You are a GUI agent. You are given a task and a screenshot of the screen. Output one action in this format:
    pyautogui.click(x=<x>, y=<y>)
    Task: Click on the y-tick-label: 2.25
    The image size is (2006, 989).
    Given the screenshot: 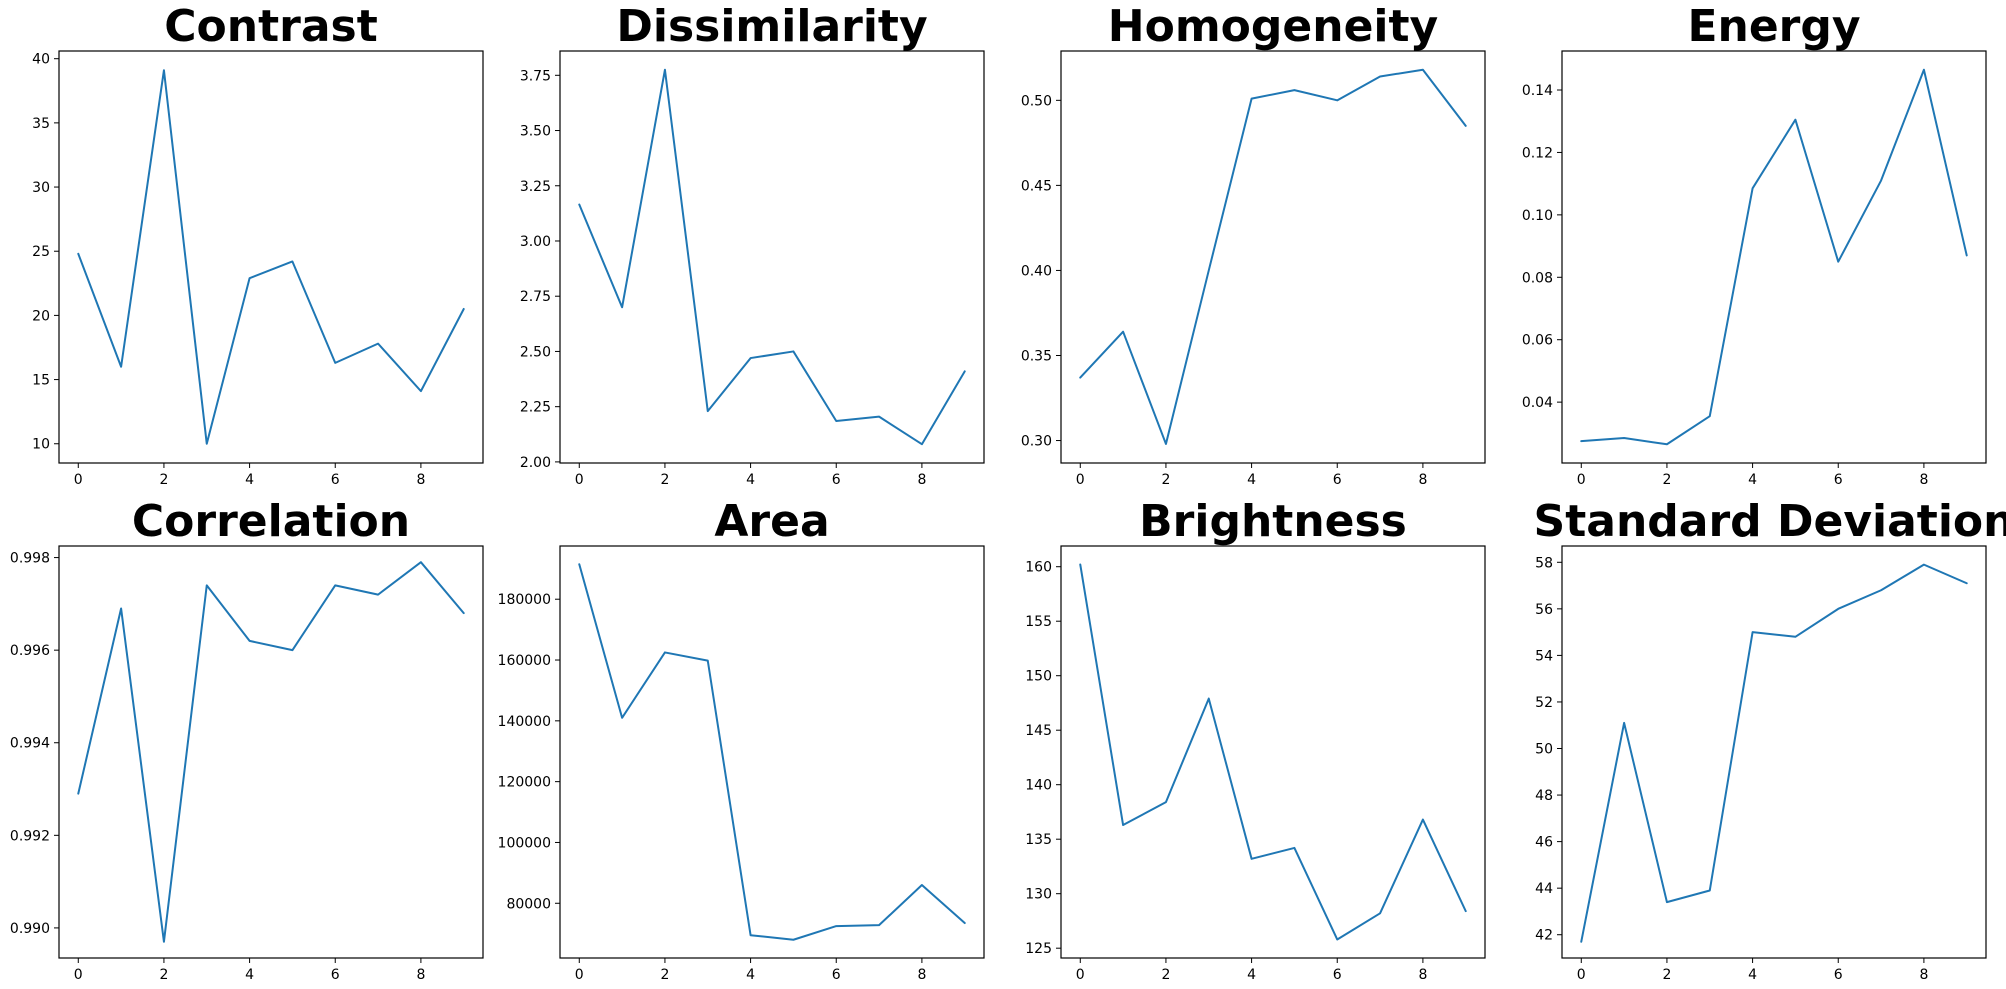 What is the action you would take?
    pyautogui.click(x=535, y=408)
    